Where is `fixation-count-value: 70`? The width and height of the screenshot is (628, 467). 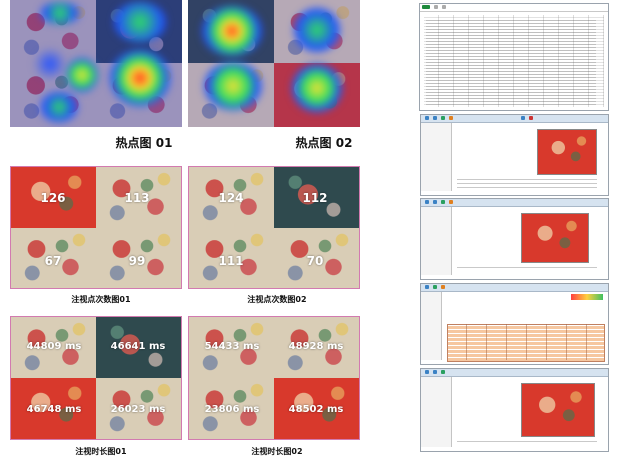 fixation-count-value: 70 is located at coordinates (315, 261).